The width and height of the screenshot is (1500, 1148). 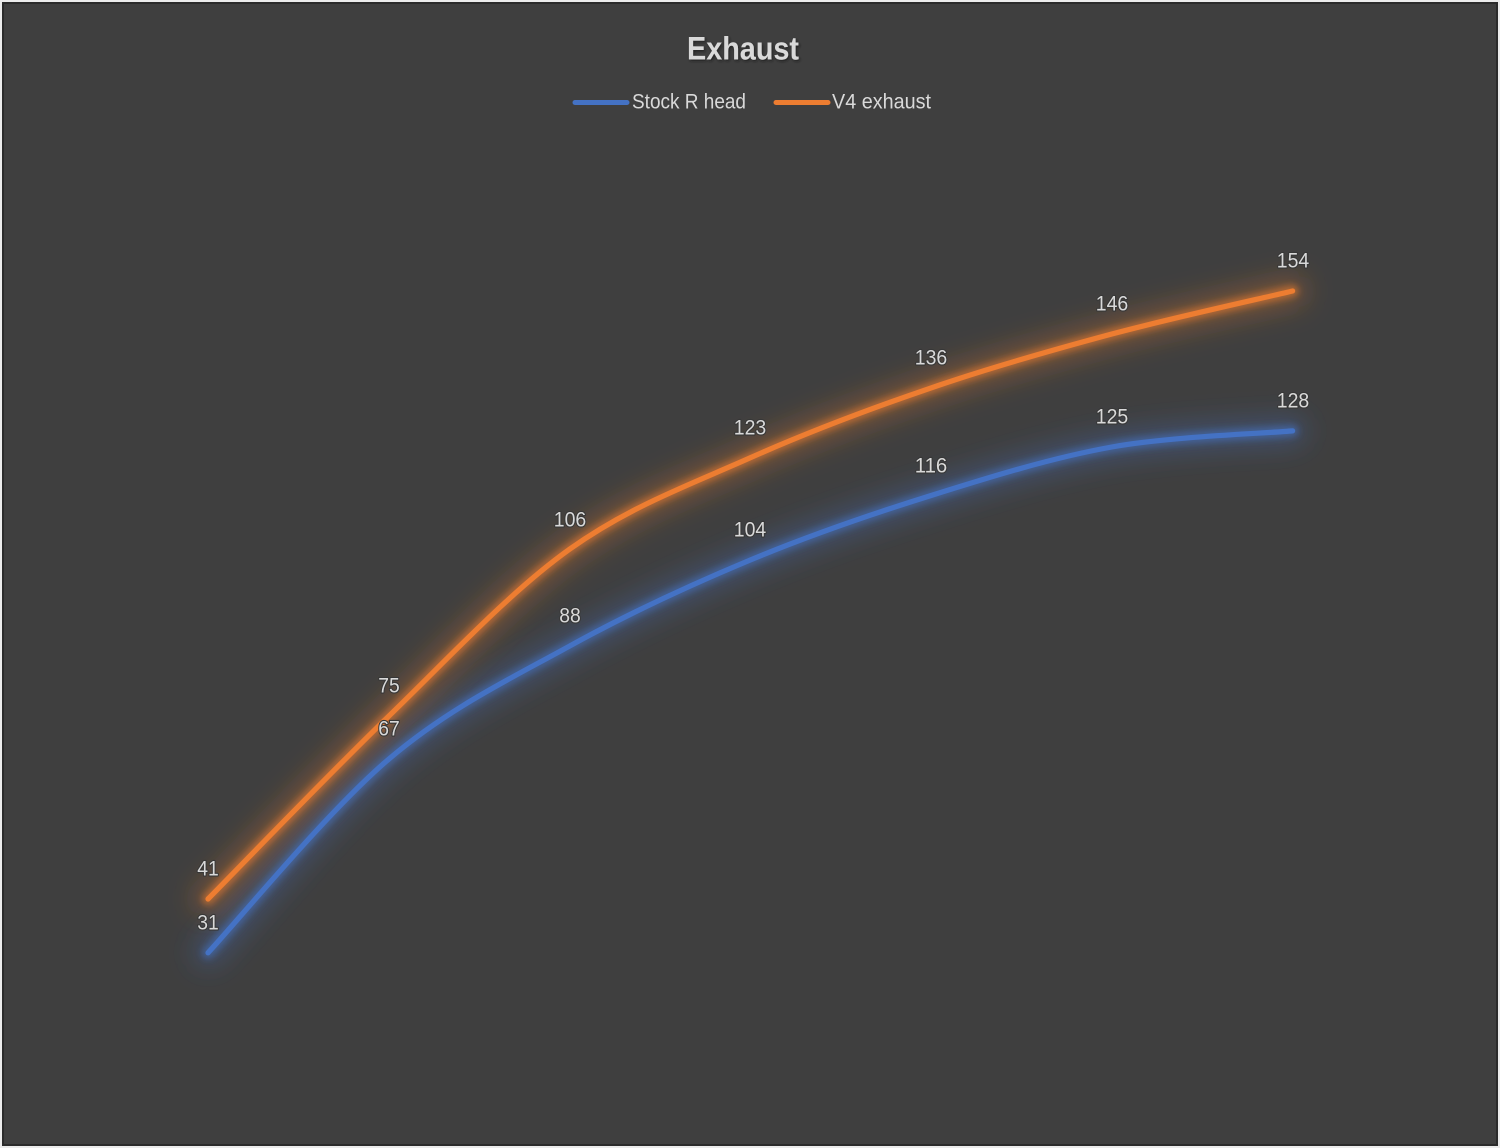 What do you see at coordinates (389, 686) in the screenshot?
I see `svg-text: 75` at bounding box center [389, 686].